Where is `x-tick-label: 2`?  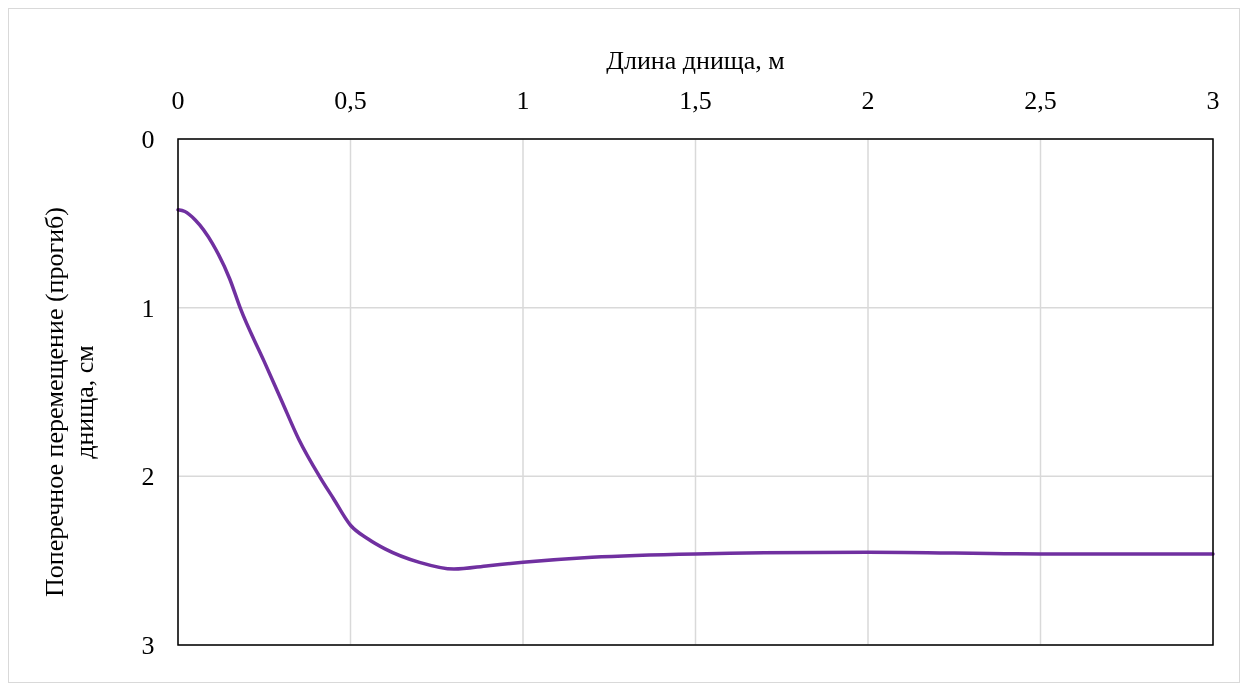 x-tick-label: 2 is located at coordinates (868, 100).